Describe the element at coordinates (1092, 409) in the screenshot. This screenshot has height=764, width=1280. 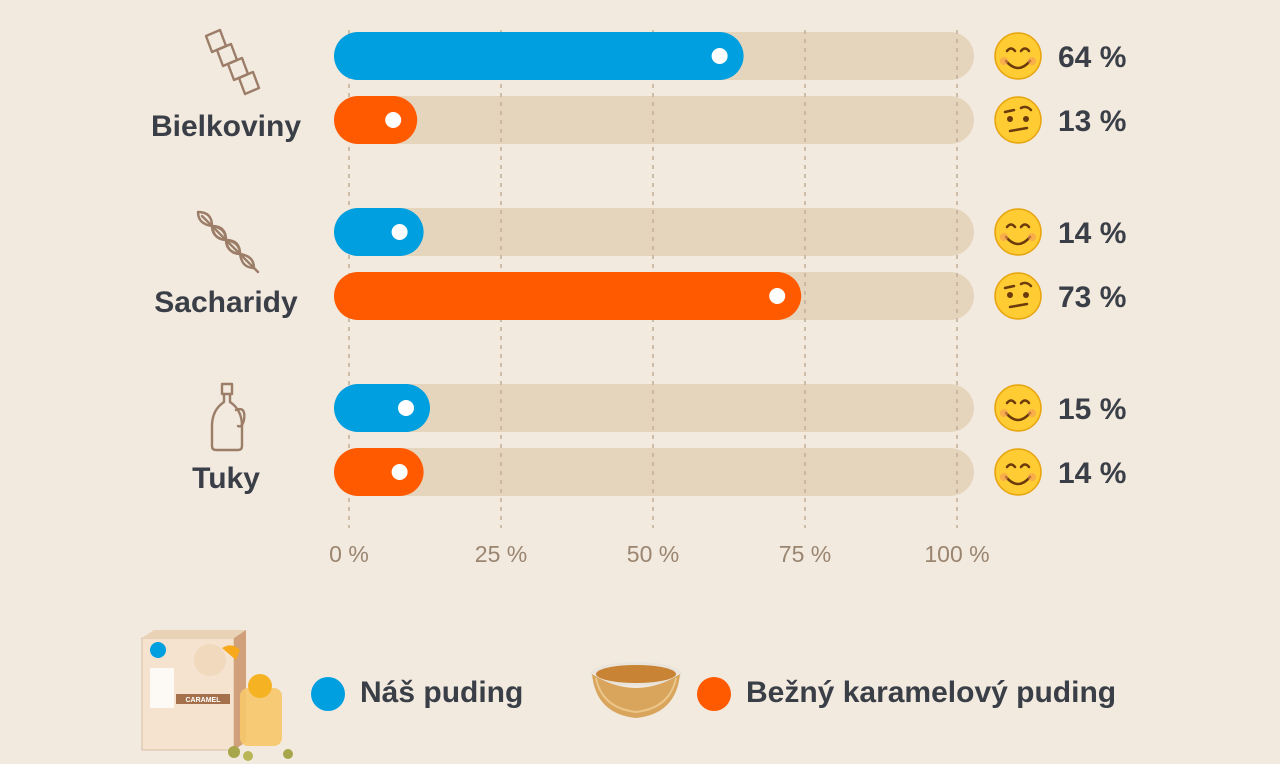
I see `value-label: 15 %` at that location.